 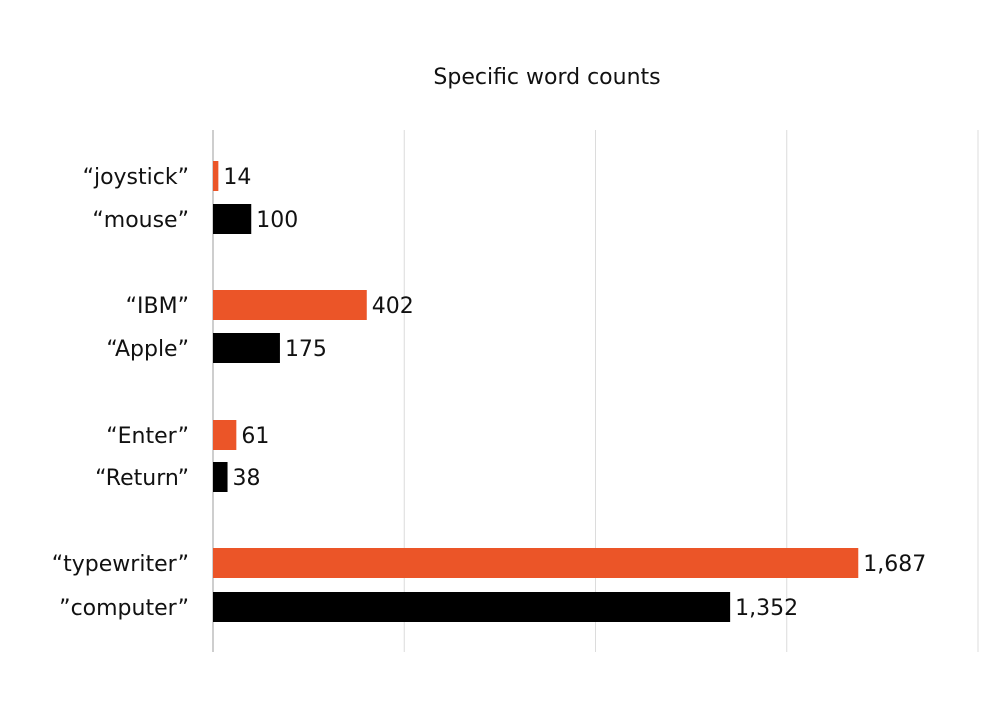 What do you see at coordinates (766, 608) in the screenshot?
I see `data-label: 1,352` at bounding box center [766, 608].